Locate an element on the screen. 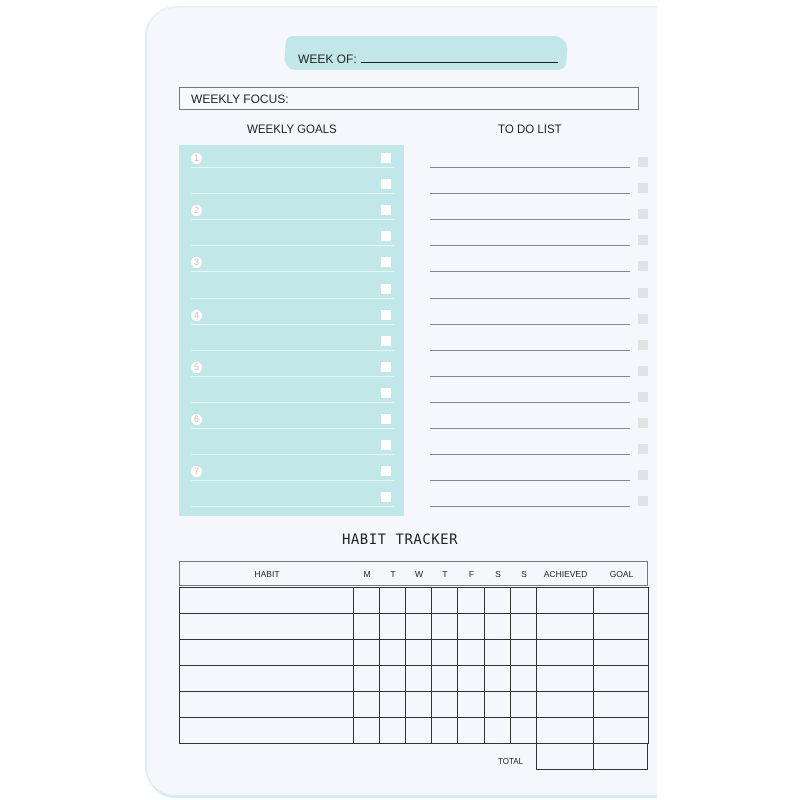  total-goal-cell is located at coordinates (620, 757).